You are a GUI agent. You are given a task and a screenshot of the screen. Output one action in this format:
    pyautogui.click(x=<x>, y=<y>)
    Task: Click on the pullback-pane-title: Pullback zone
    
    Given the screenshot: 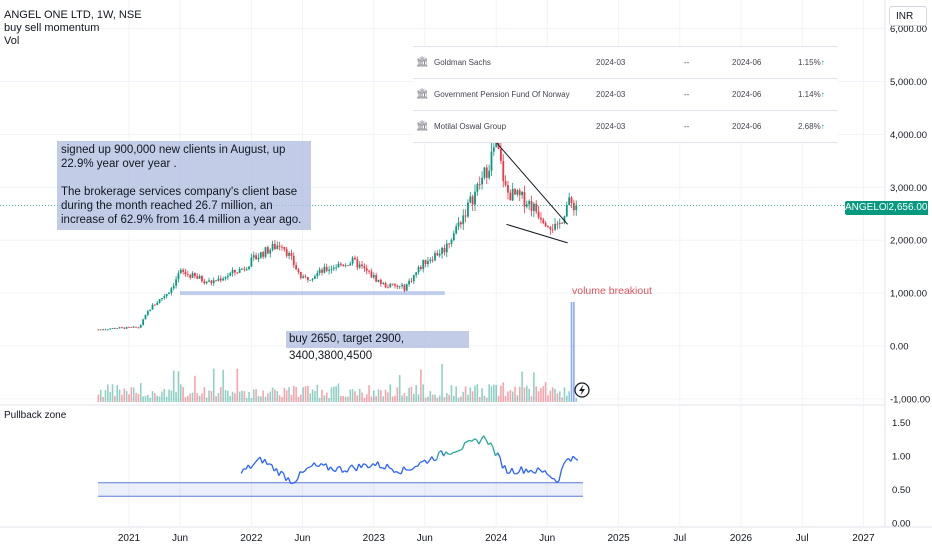 What is the action you would take?
    pyautogui.click(x=35, y=415)
    